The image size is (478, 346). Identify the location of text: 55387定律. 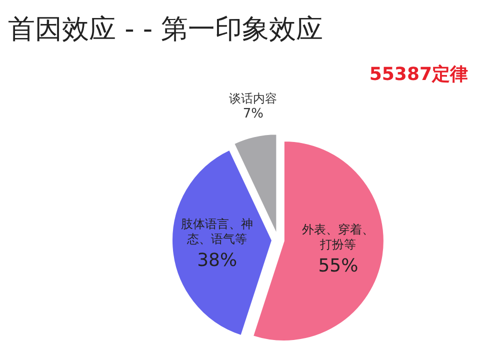
(418, 74).